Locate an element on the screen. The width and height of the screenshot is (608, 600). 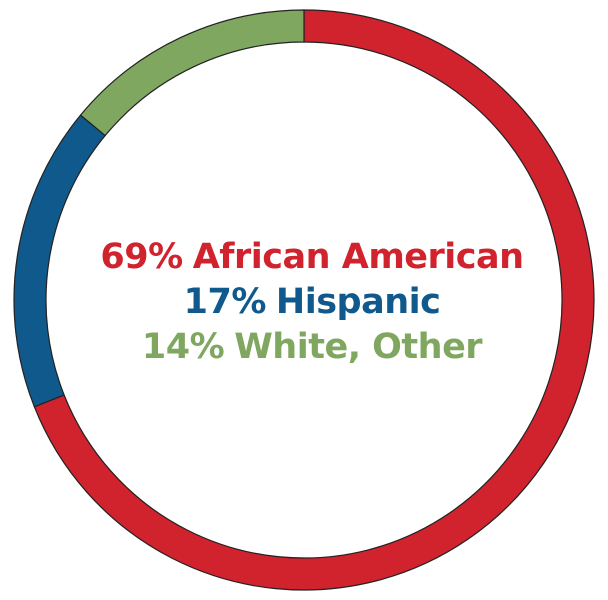
center-label: 14% White, Other is located at coordinates (312, 347).